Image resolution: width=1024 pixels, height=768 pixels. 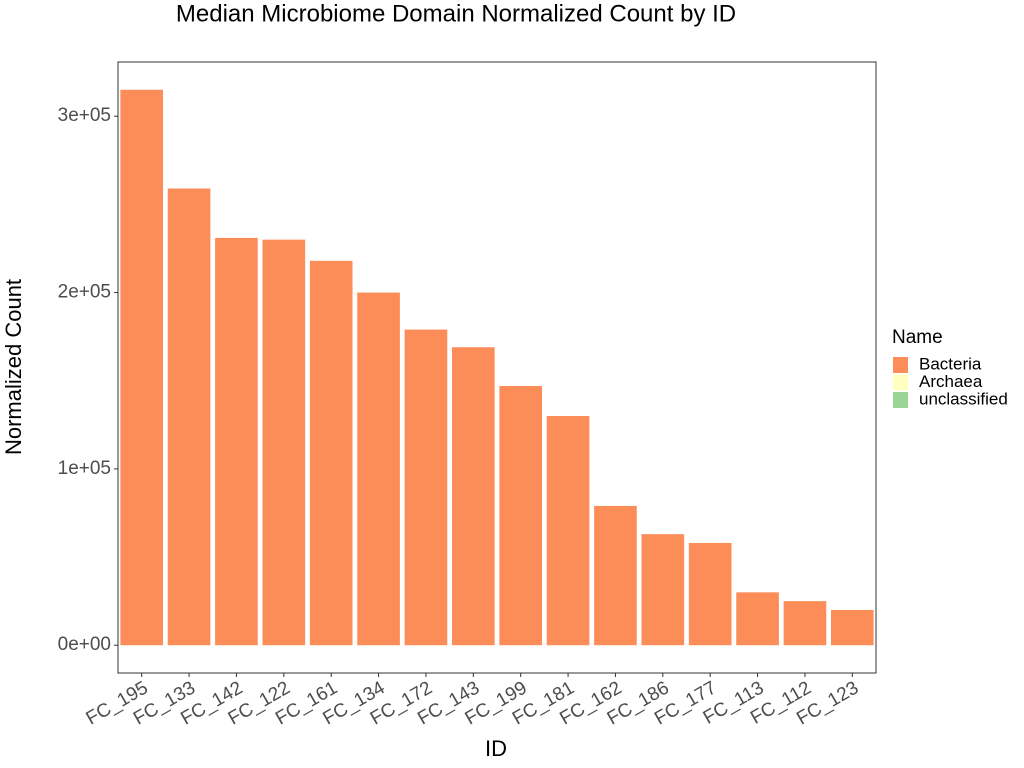 What do you see at coordinates (84, 115) in the screenshot?
I see `y-tick-label: 3e+05` at bounding box center [84, 115].